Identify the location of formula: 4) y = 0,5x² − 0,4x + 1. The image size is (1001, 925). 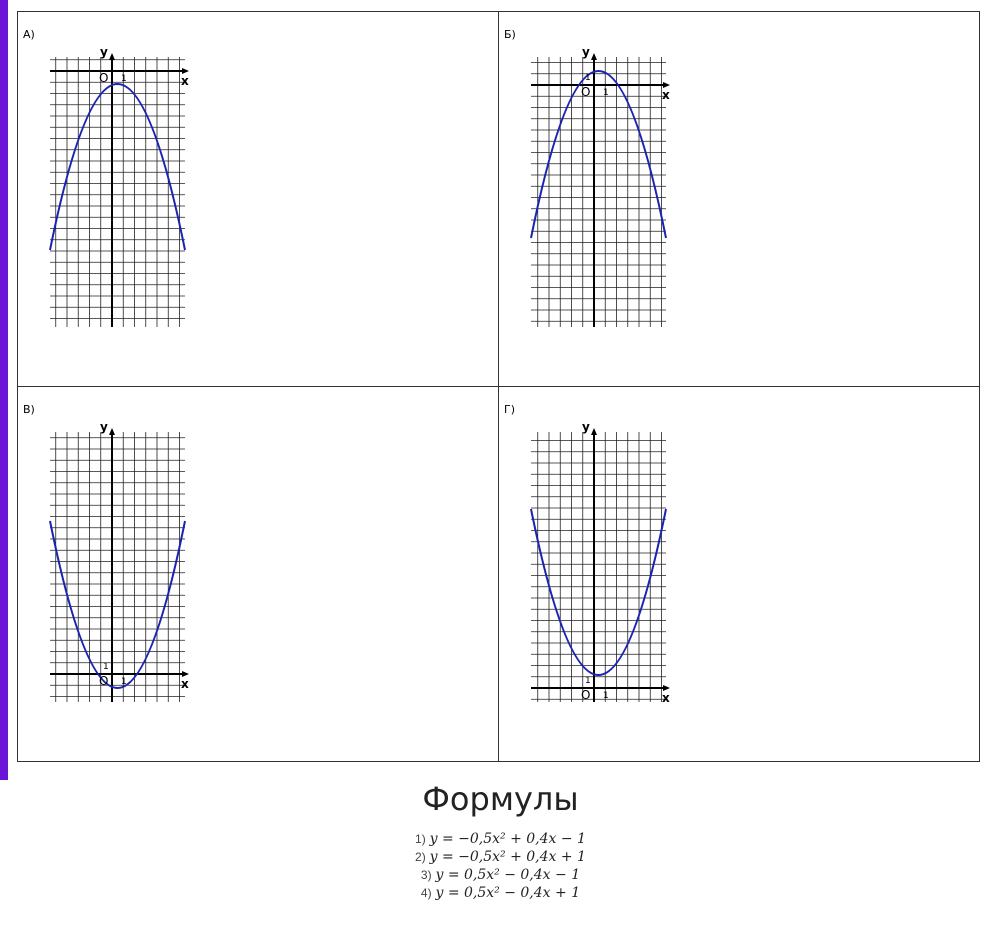
(500, 893).